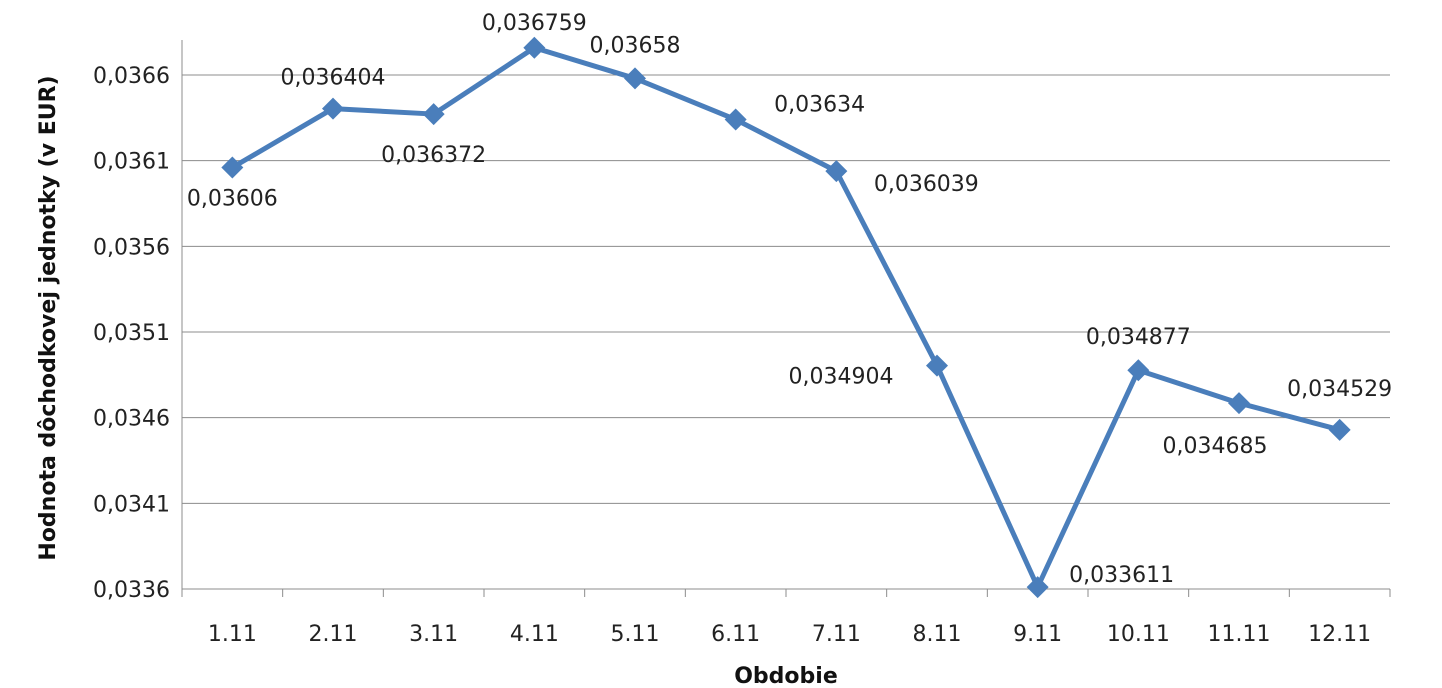  I want to click on x-tick-label: 2.11, so click(333, 634).